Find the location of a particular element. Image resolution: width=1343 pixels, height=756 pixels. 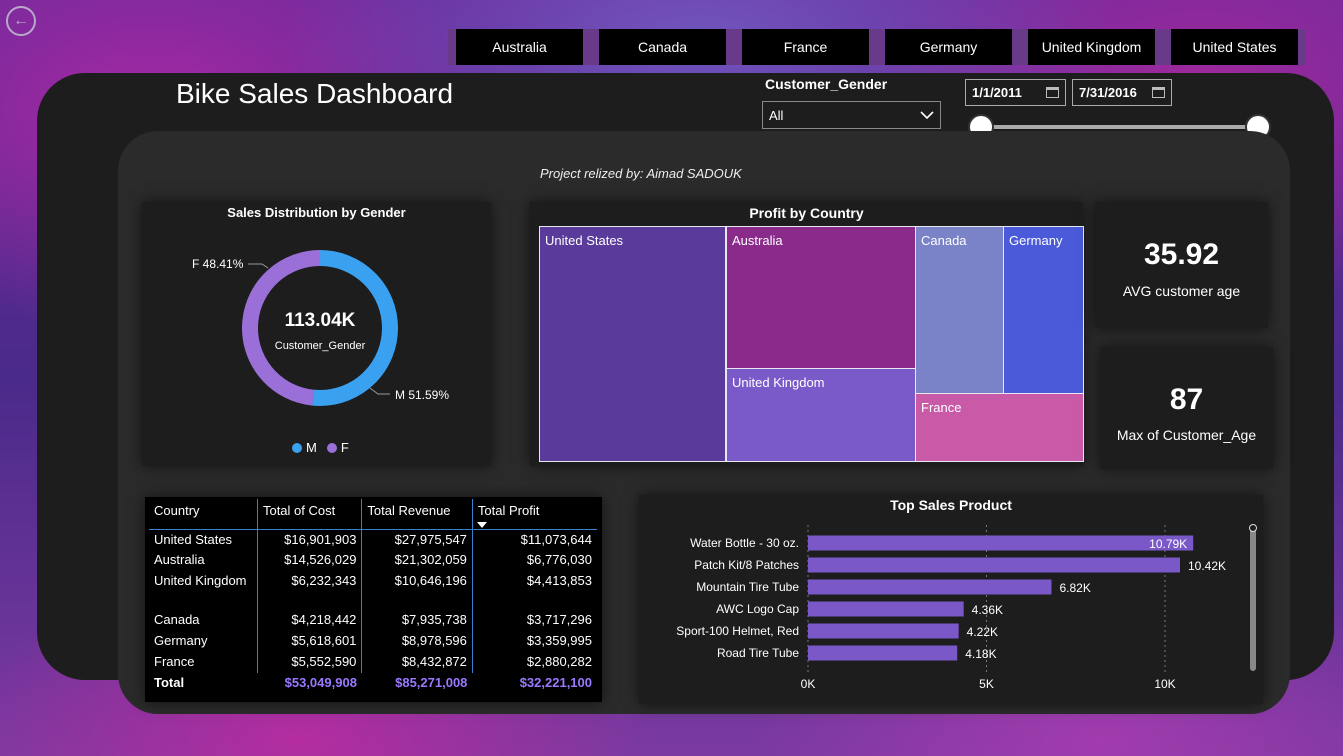

cell-cost: $14,526,029 is located at coordinates (309, 560).